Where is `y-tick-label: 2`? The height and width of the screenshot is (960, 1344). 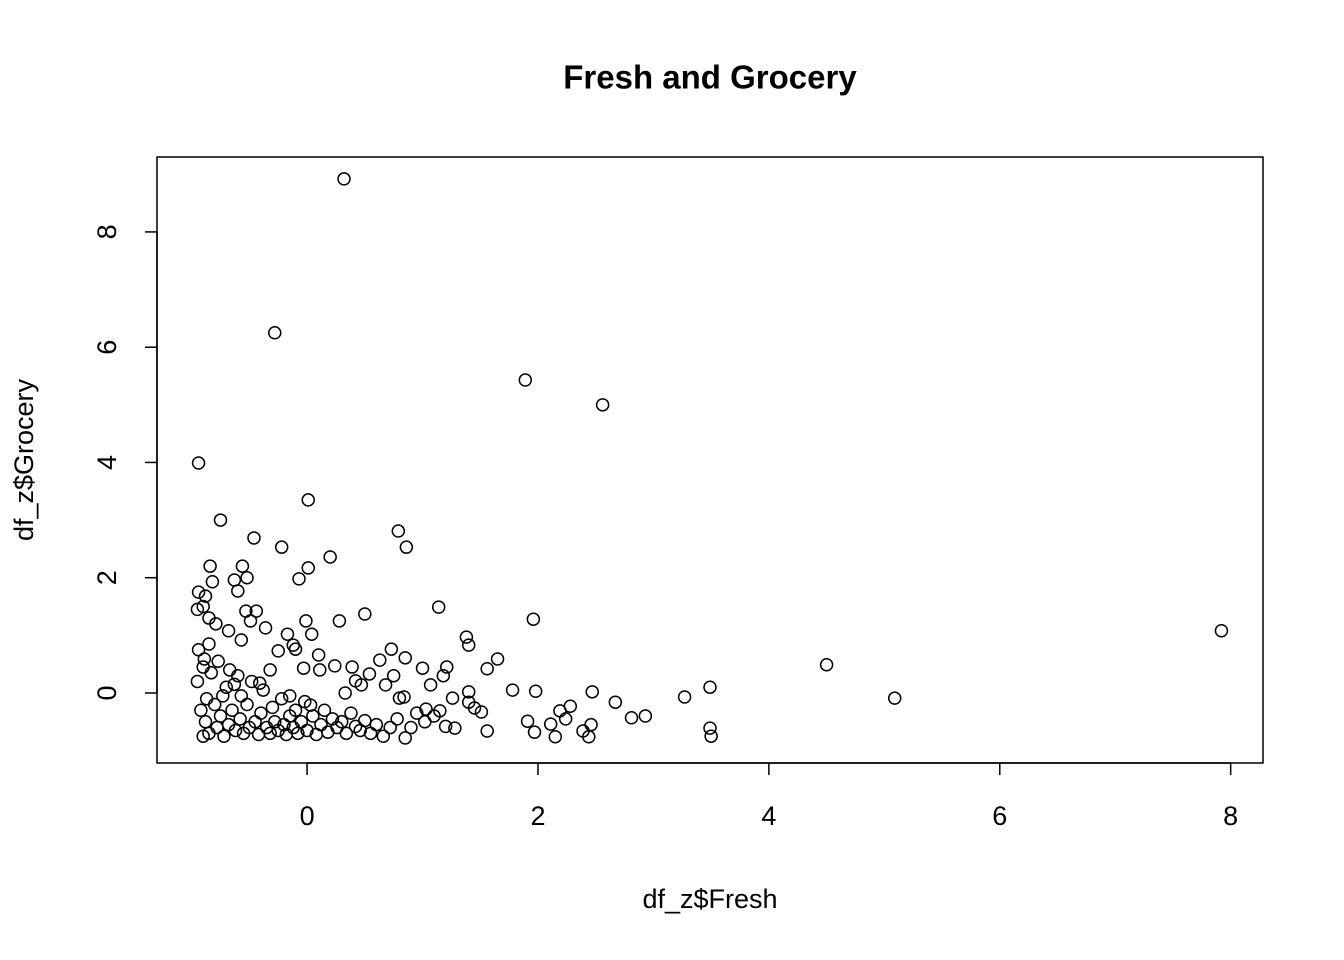
y-tick-label: 2 is located at coordinates (107, 577).